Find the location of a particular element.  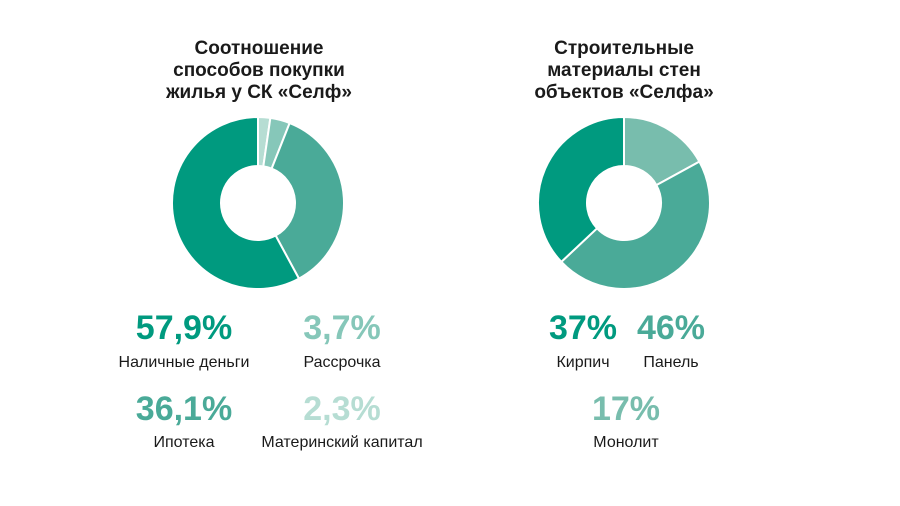

stat-value-panel: 46% is located at coordinates (671, 328).